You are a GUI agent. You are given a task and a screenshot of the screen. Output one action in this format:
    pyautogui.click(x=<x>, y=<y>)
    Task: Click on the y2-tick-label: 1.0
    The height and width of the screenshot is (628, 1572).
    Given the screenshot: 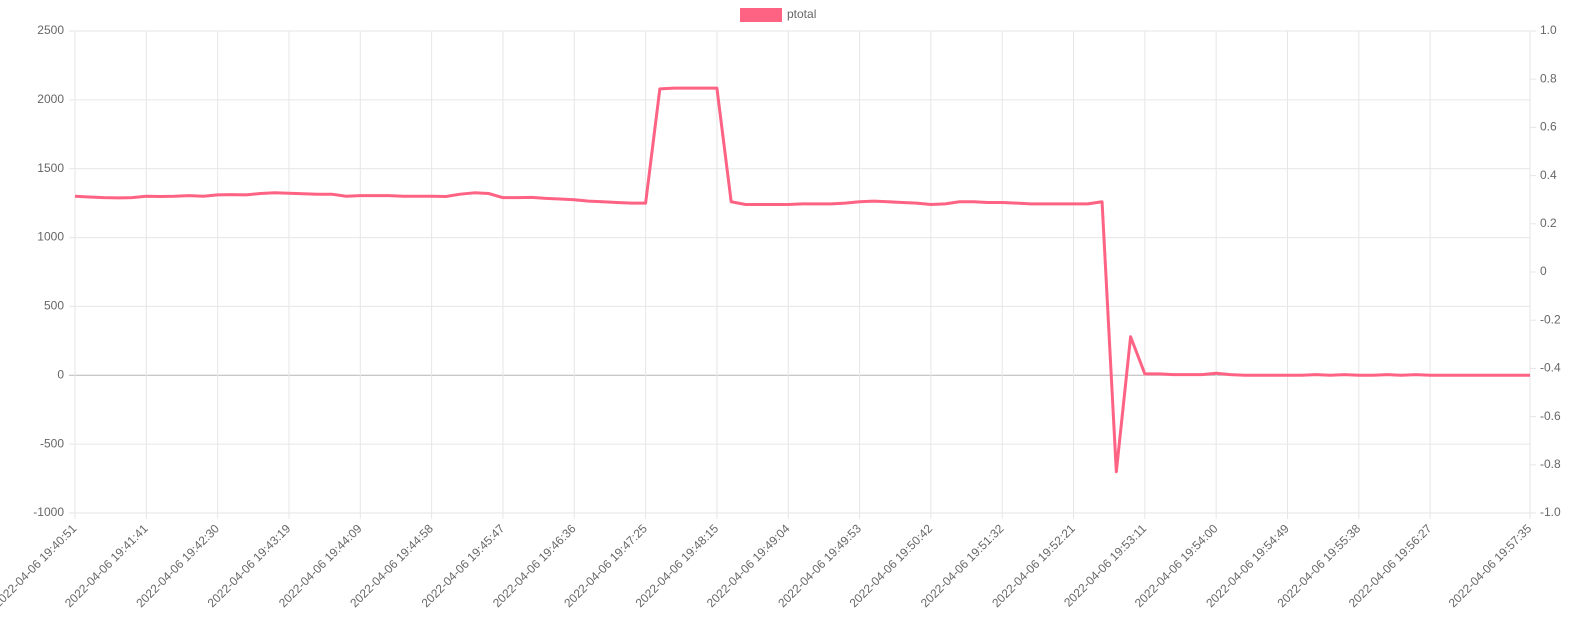 What is the action you would take?
    pyautogui.click(x=1548, y=30)
    